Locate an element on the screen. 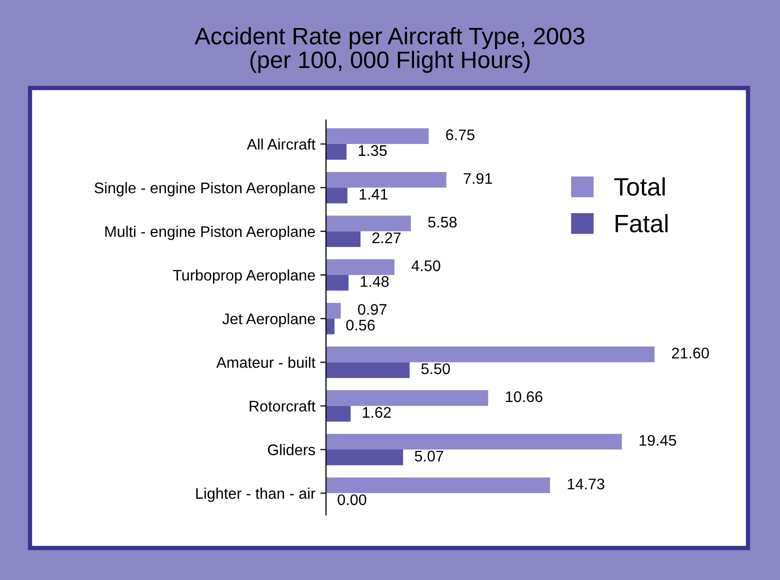 The height and width of the screenshot is (580, 780). data-label: 6.75 is located at coordinates (460, 134).